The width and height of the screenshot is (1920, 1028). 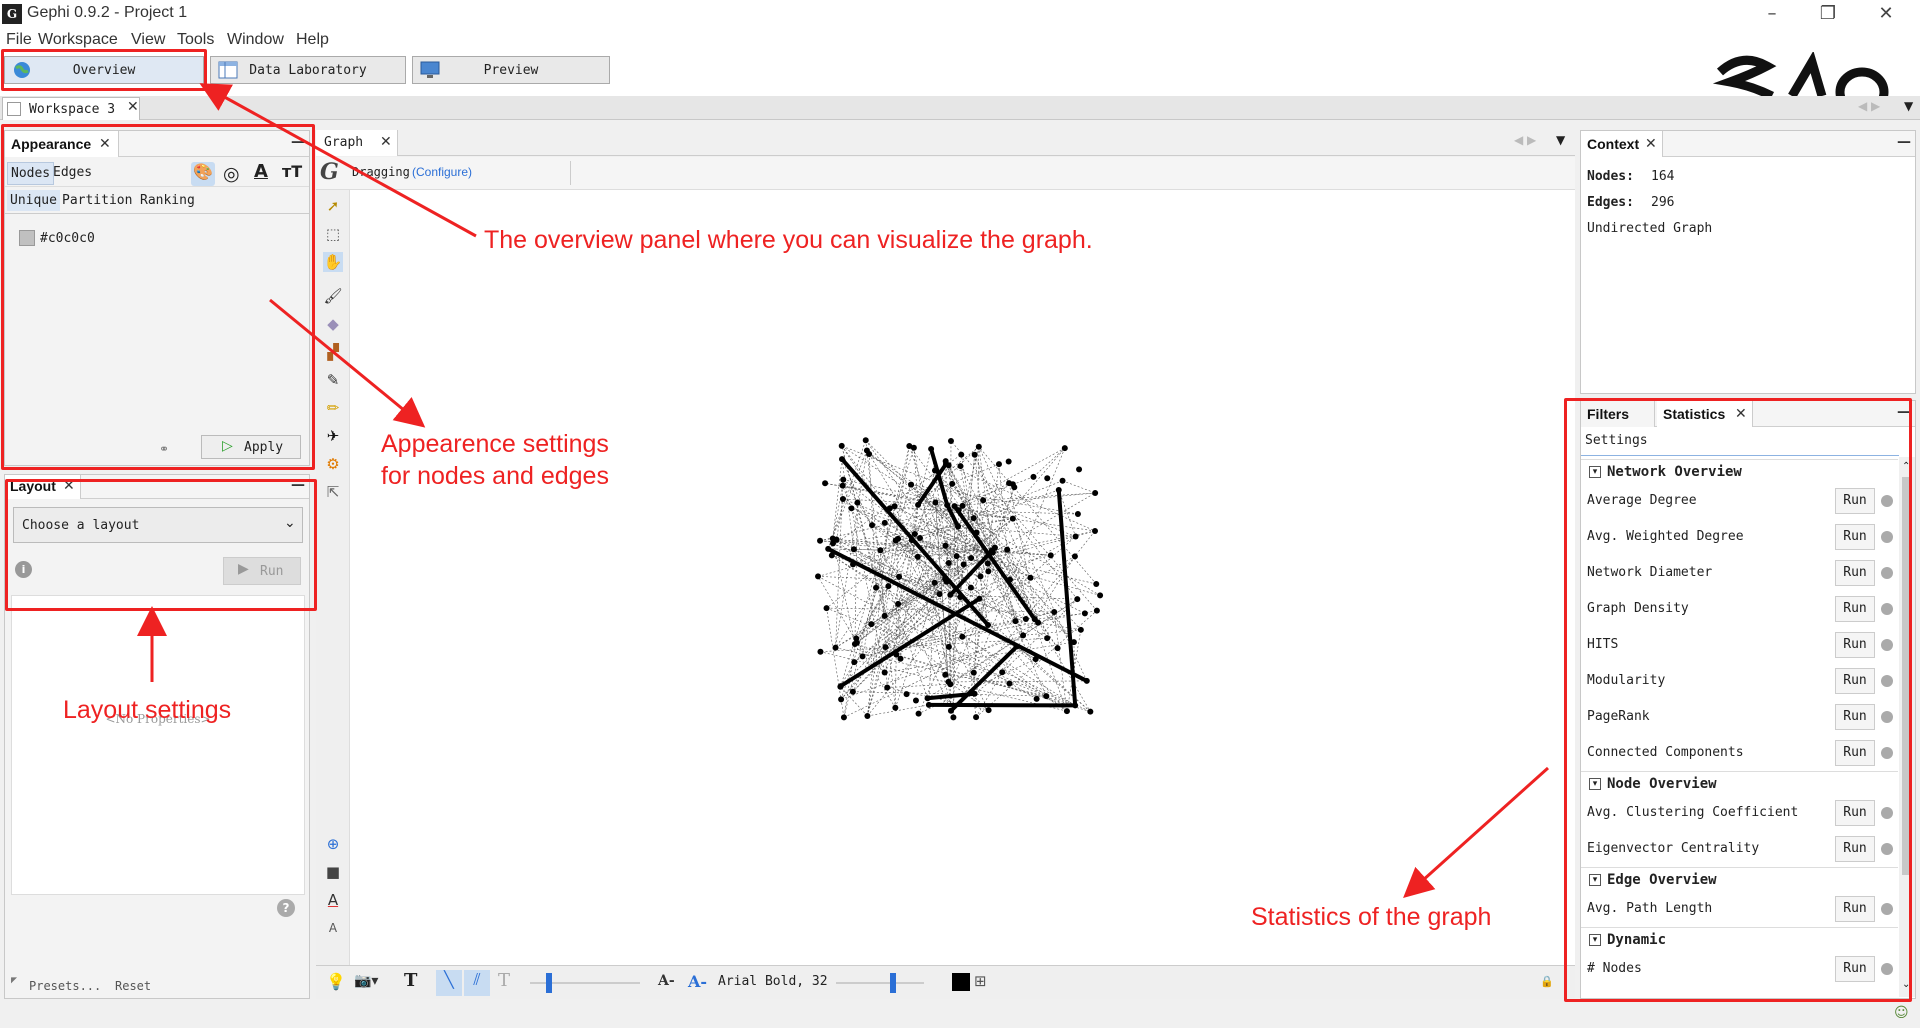 I want to click on run-layout-button: ▶ Run, so click(x=262, y=571).